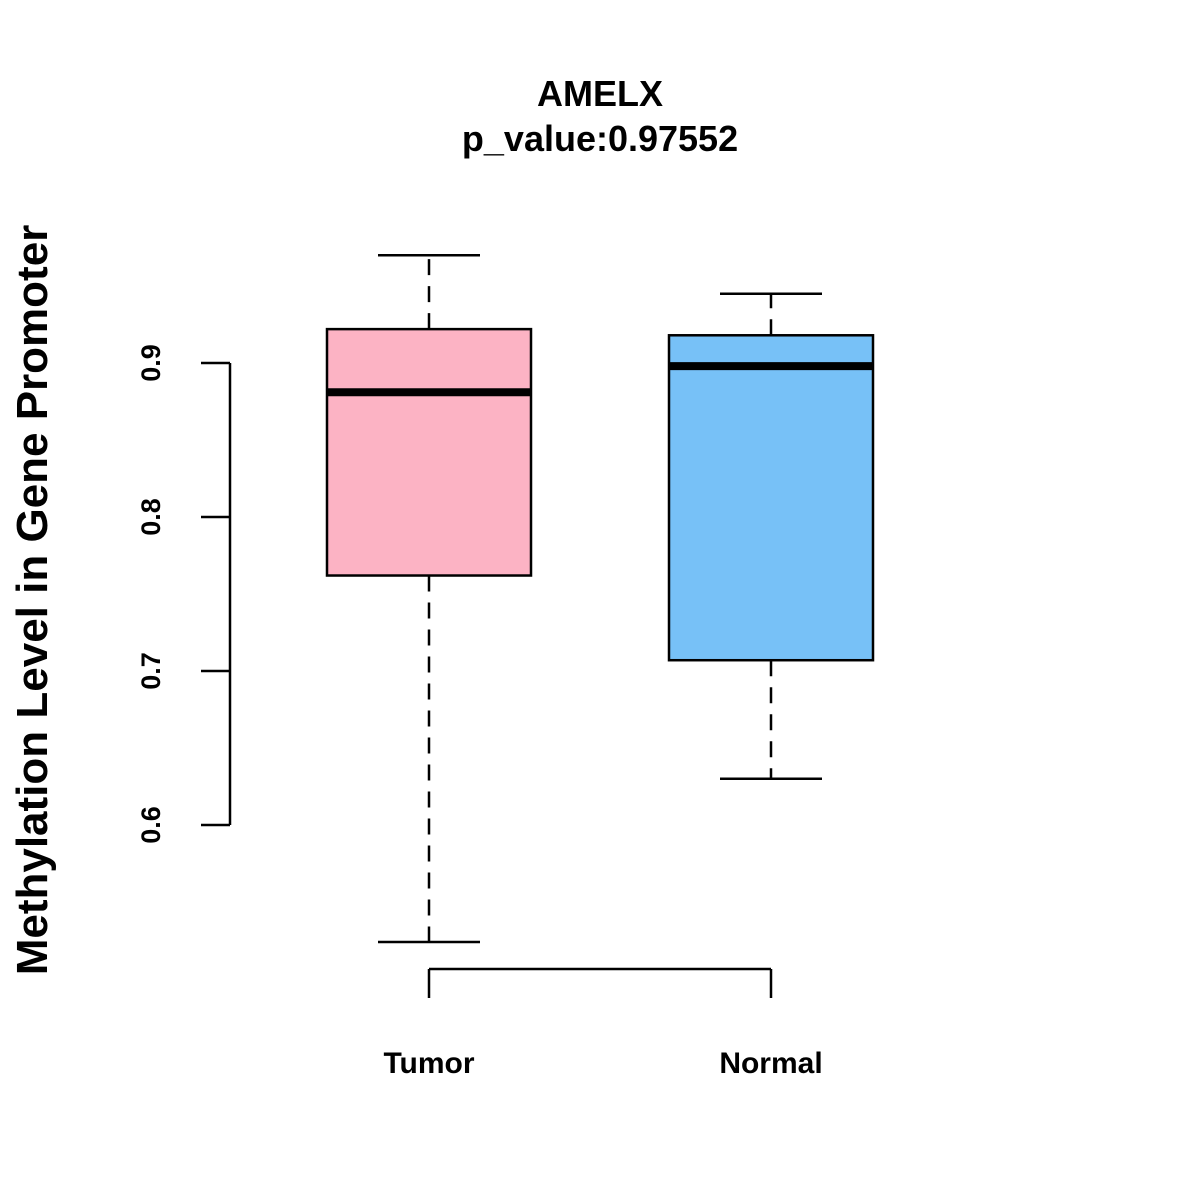 Image resolution: width=1200 pixels, height=1200 pixels. I want to click on x-tick-label-normal: Normal, so click(770, 1063).